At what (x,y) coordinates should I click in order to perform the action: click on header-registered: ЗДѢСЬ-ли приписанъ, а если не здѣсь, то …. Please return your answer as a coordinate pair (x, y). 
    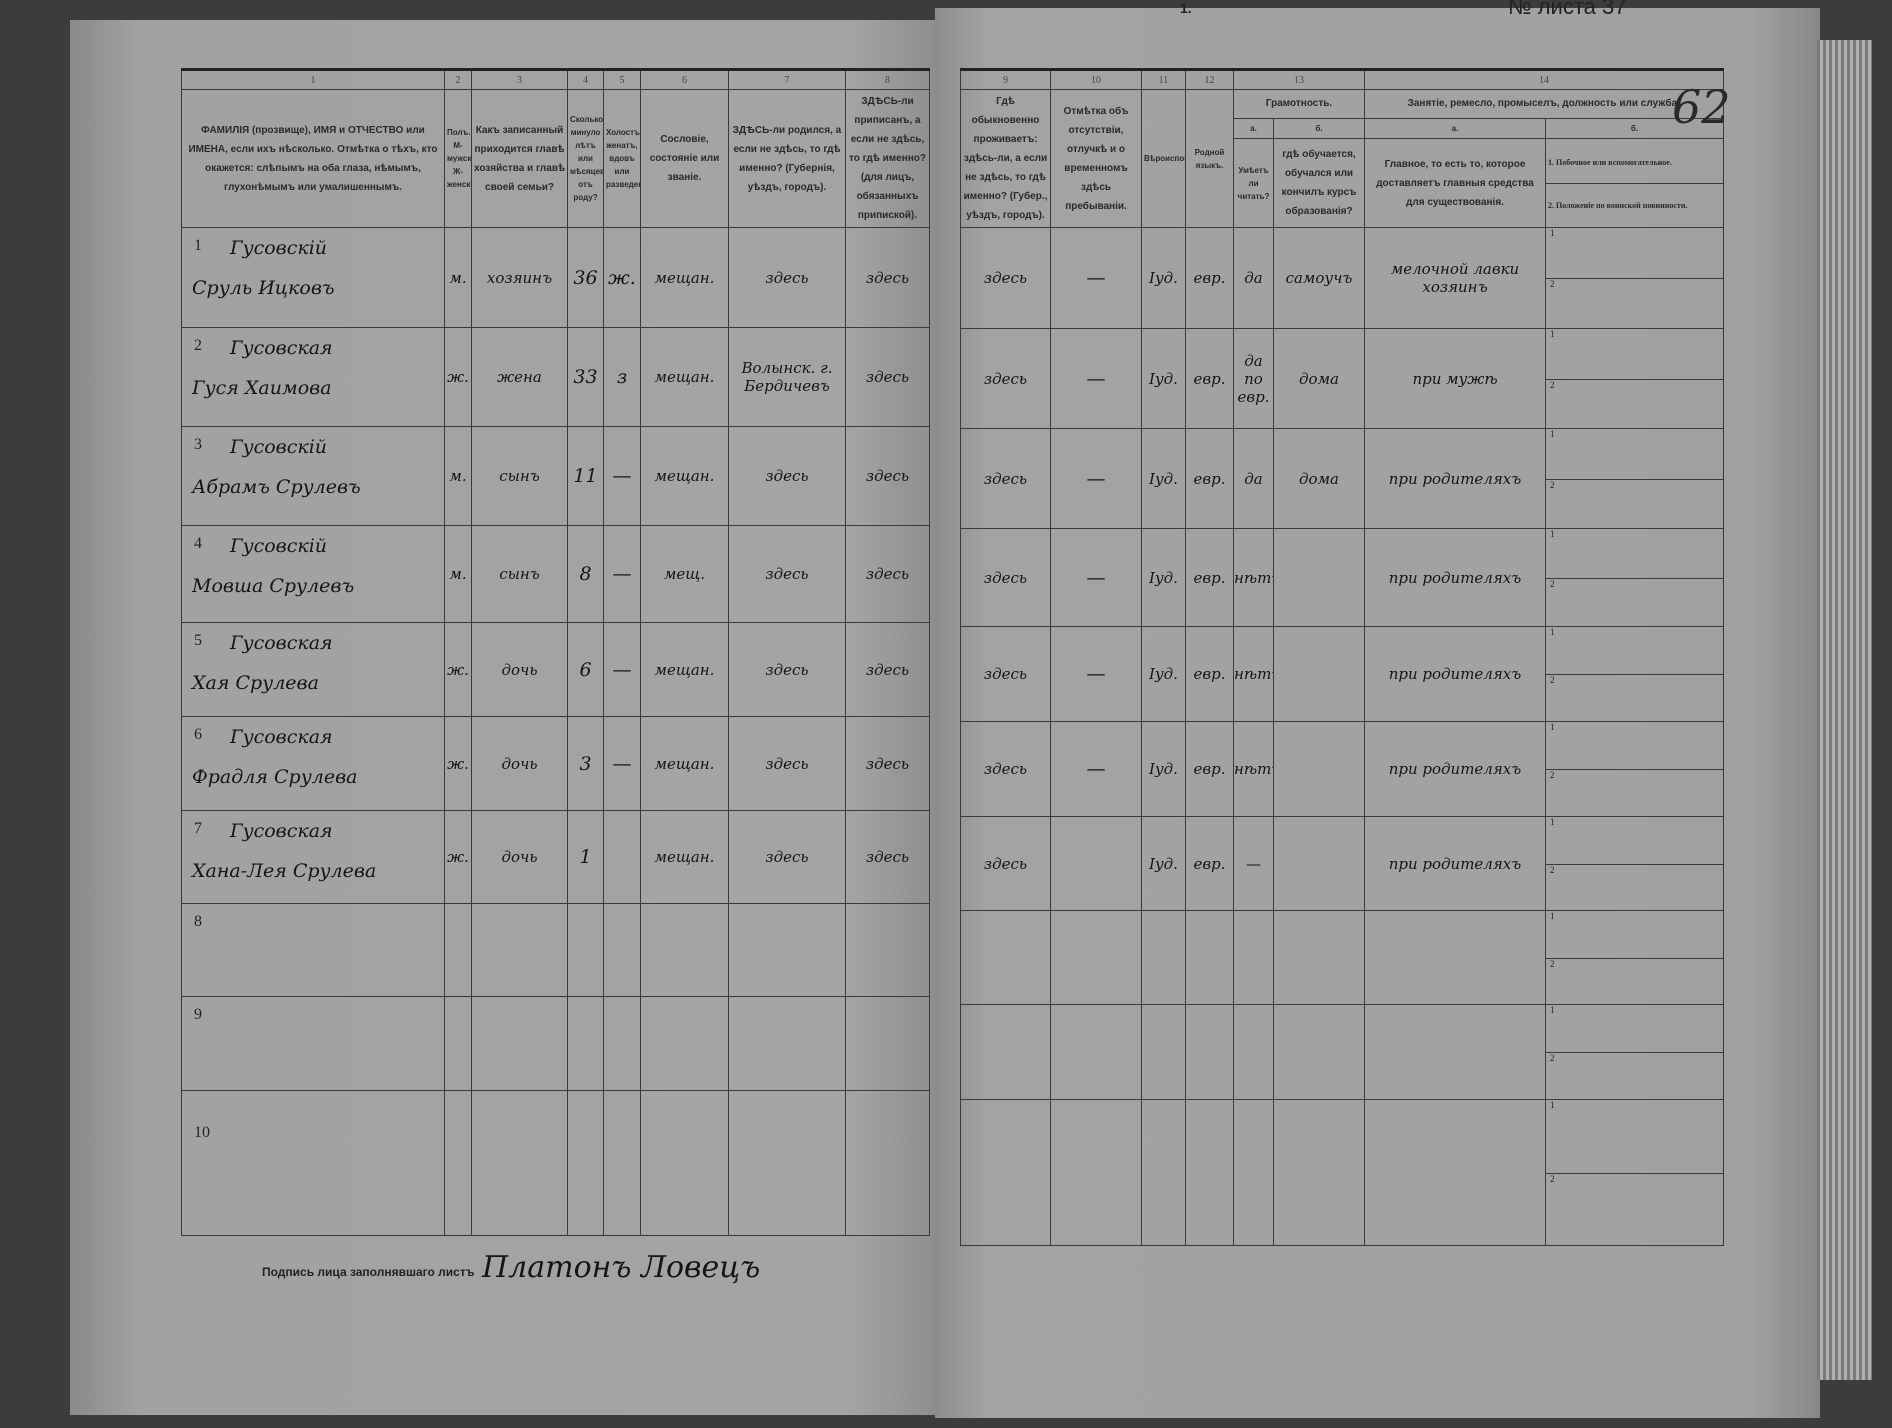
    Looking at the image, I should click on (887, 158).